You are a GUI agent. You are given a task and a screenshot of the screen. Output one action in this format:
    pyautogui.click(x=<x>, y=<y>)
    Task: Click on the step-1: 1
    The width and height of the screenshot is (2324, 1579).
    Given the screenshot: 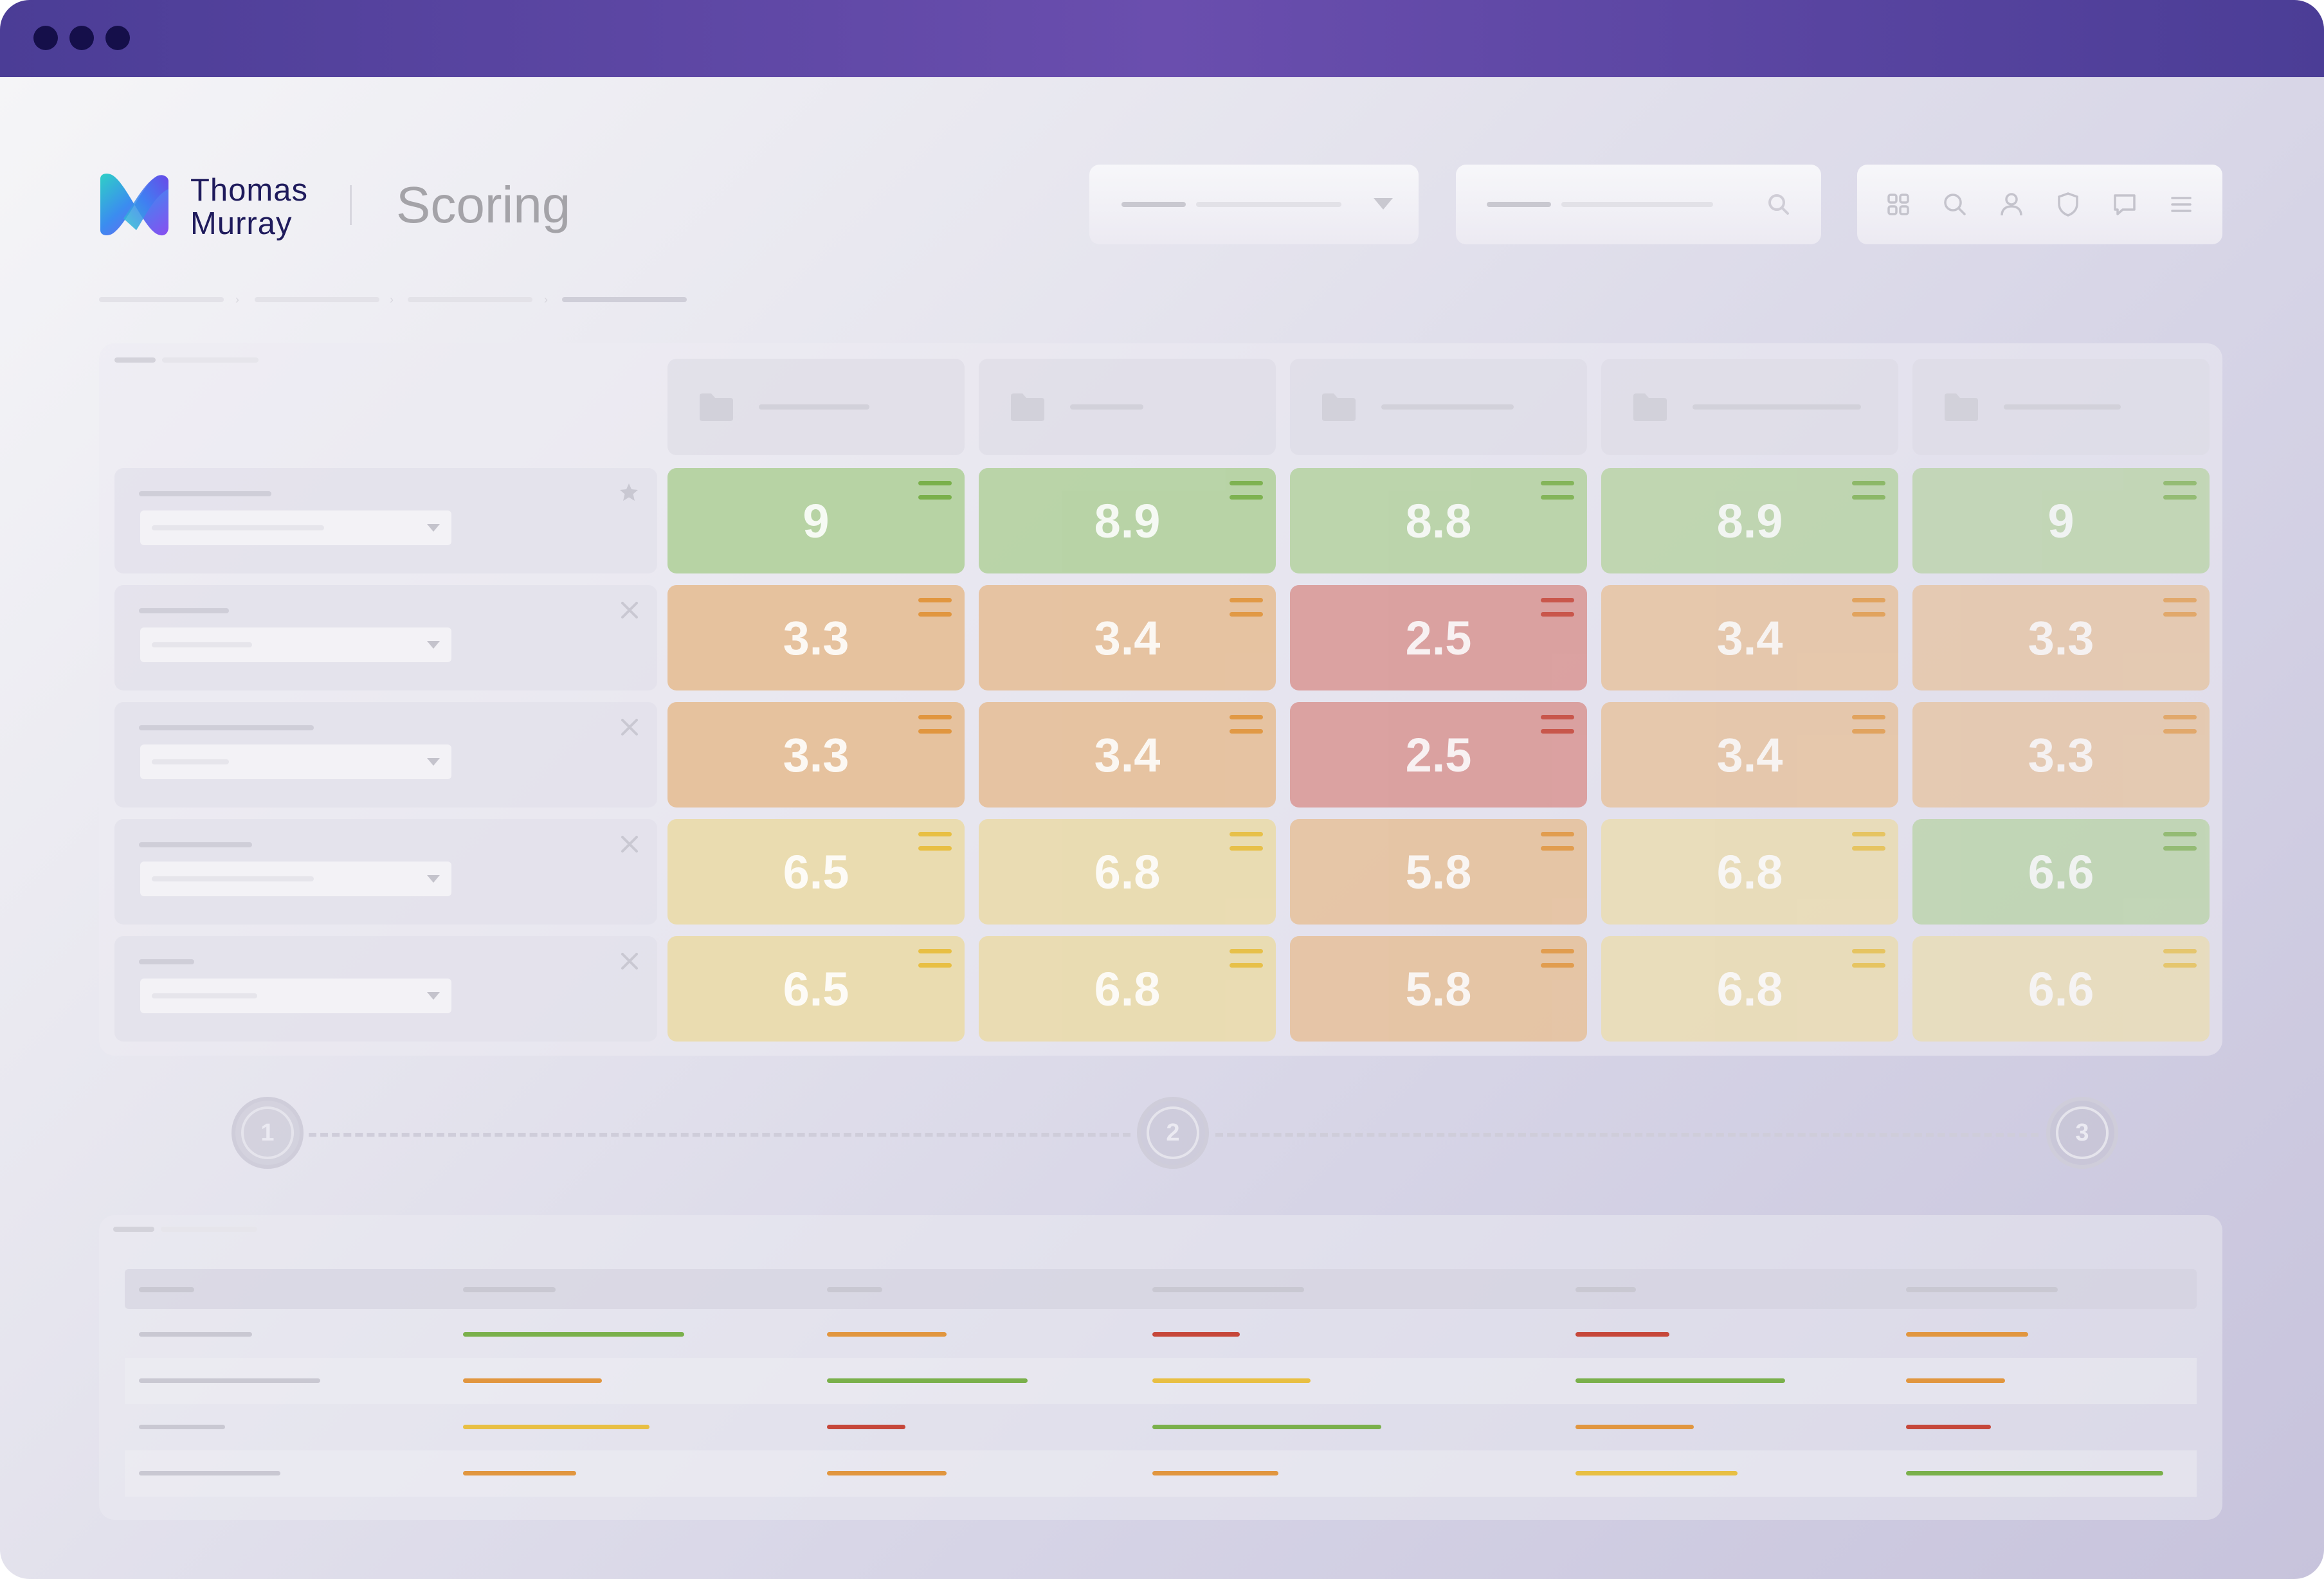 What is the action you would take?
    pyautogui.click(x=267, y=1133)
    